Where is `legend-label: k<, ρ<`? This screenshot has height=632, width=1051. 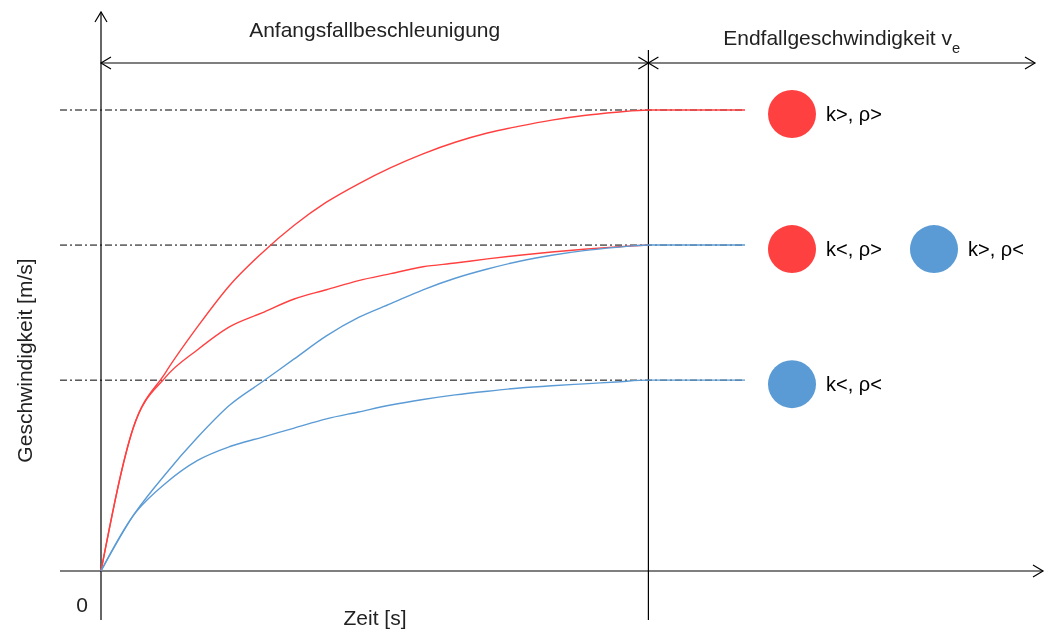
legend-label: k<, ρ< is located at coordinates (854, 384).